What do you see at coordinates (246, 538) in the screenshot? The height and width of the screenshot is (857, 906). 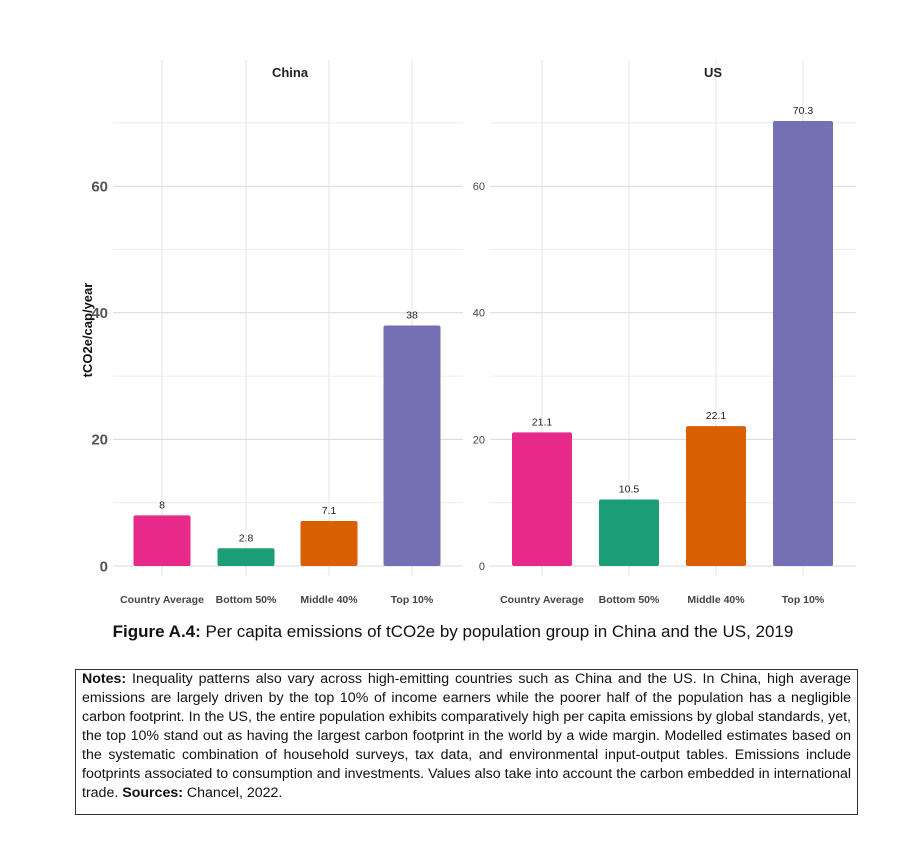 I see `data-label: 2.8` at bounding box center [246, 538].